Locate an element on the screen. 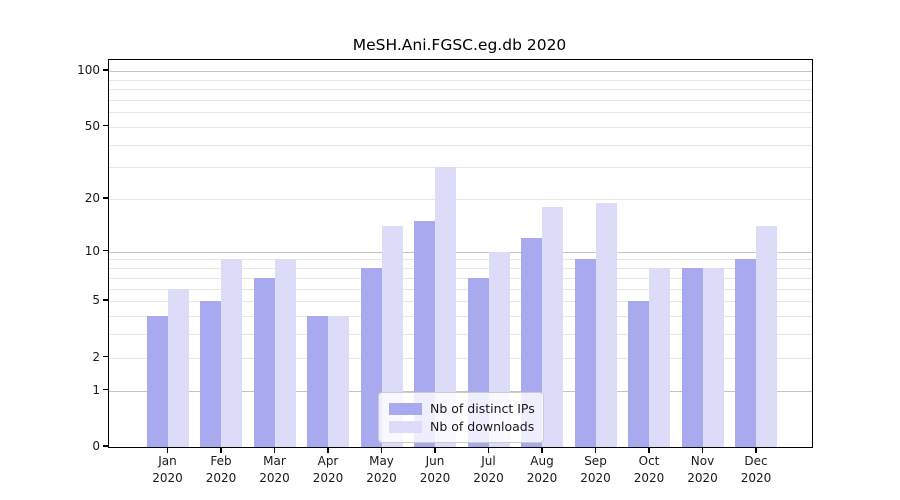 The width and height of the screenshot is (900, 500). x-tick-label-may: May 2020 is located at coordinates (381, 469).